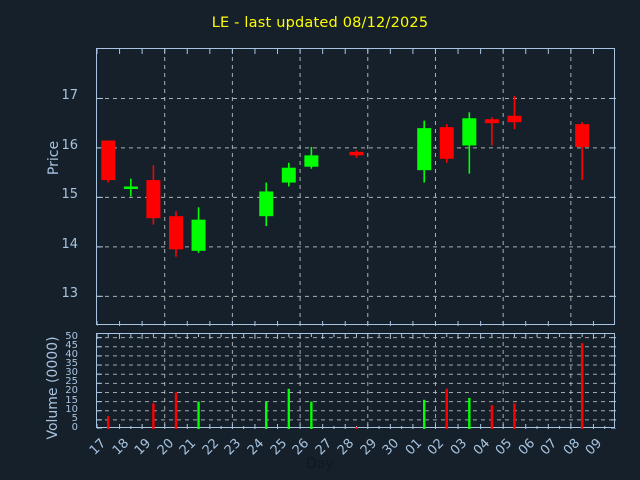  I want to click on x-tick-label: 19, so click(143, 447).